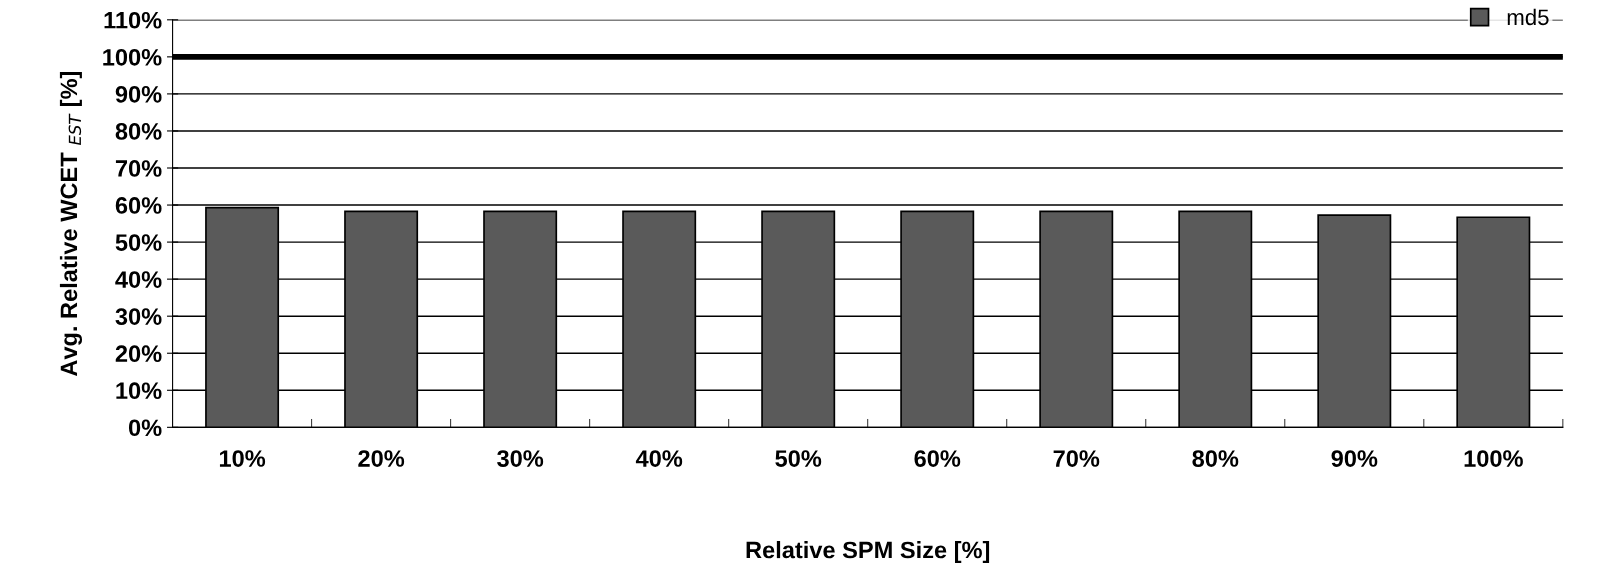 The height and width of the screenshot is (566, 1598). Describe the element at coordinates (381, 458) in the screenshot. I see `x-tick-label: 20%` at that location.